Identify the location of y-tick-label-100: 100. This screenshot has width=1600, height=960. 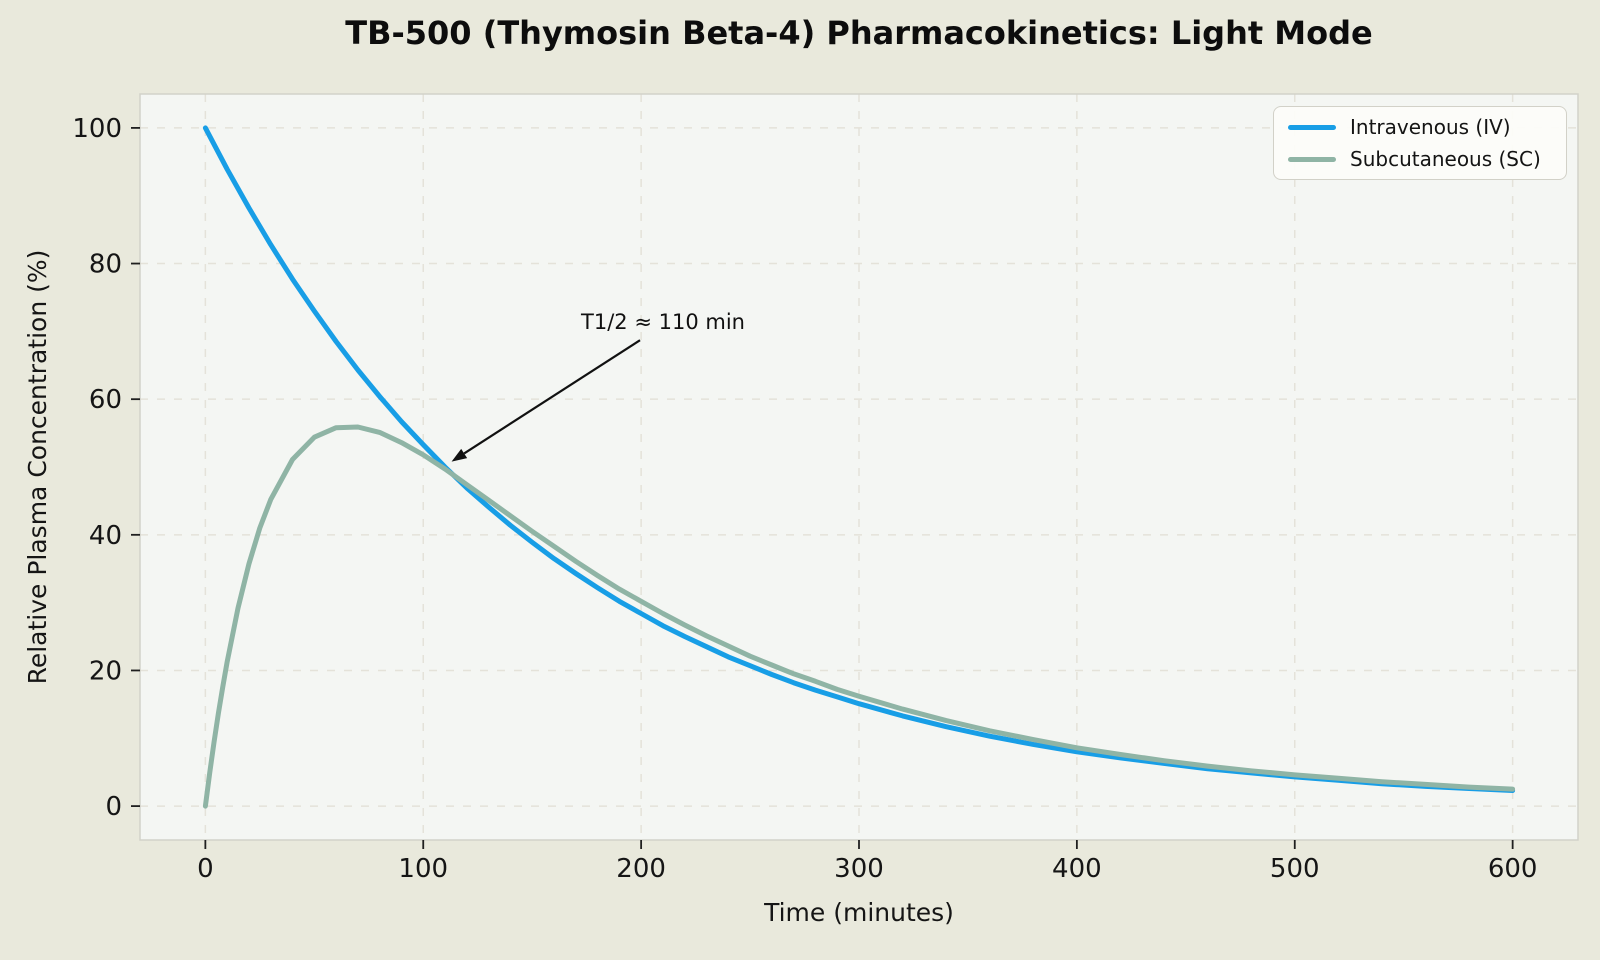
(97, 129).